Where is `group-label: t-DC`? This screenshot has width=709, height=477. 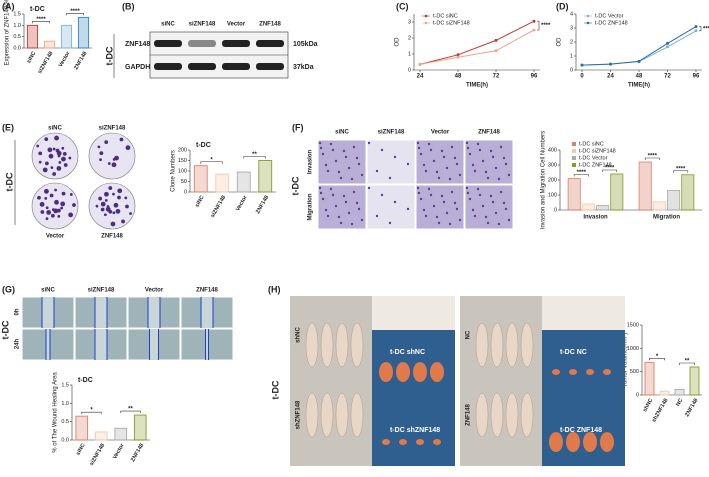 group-label: t-DC is located at coordinates (295, 185).